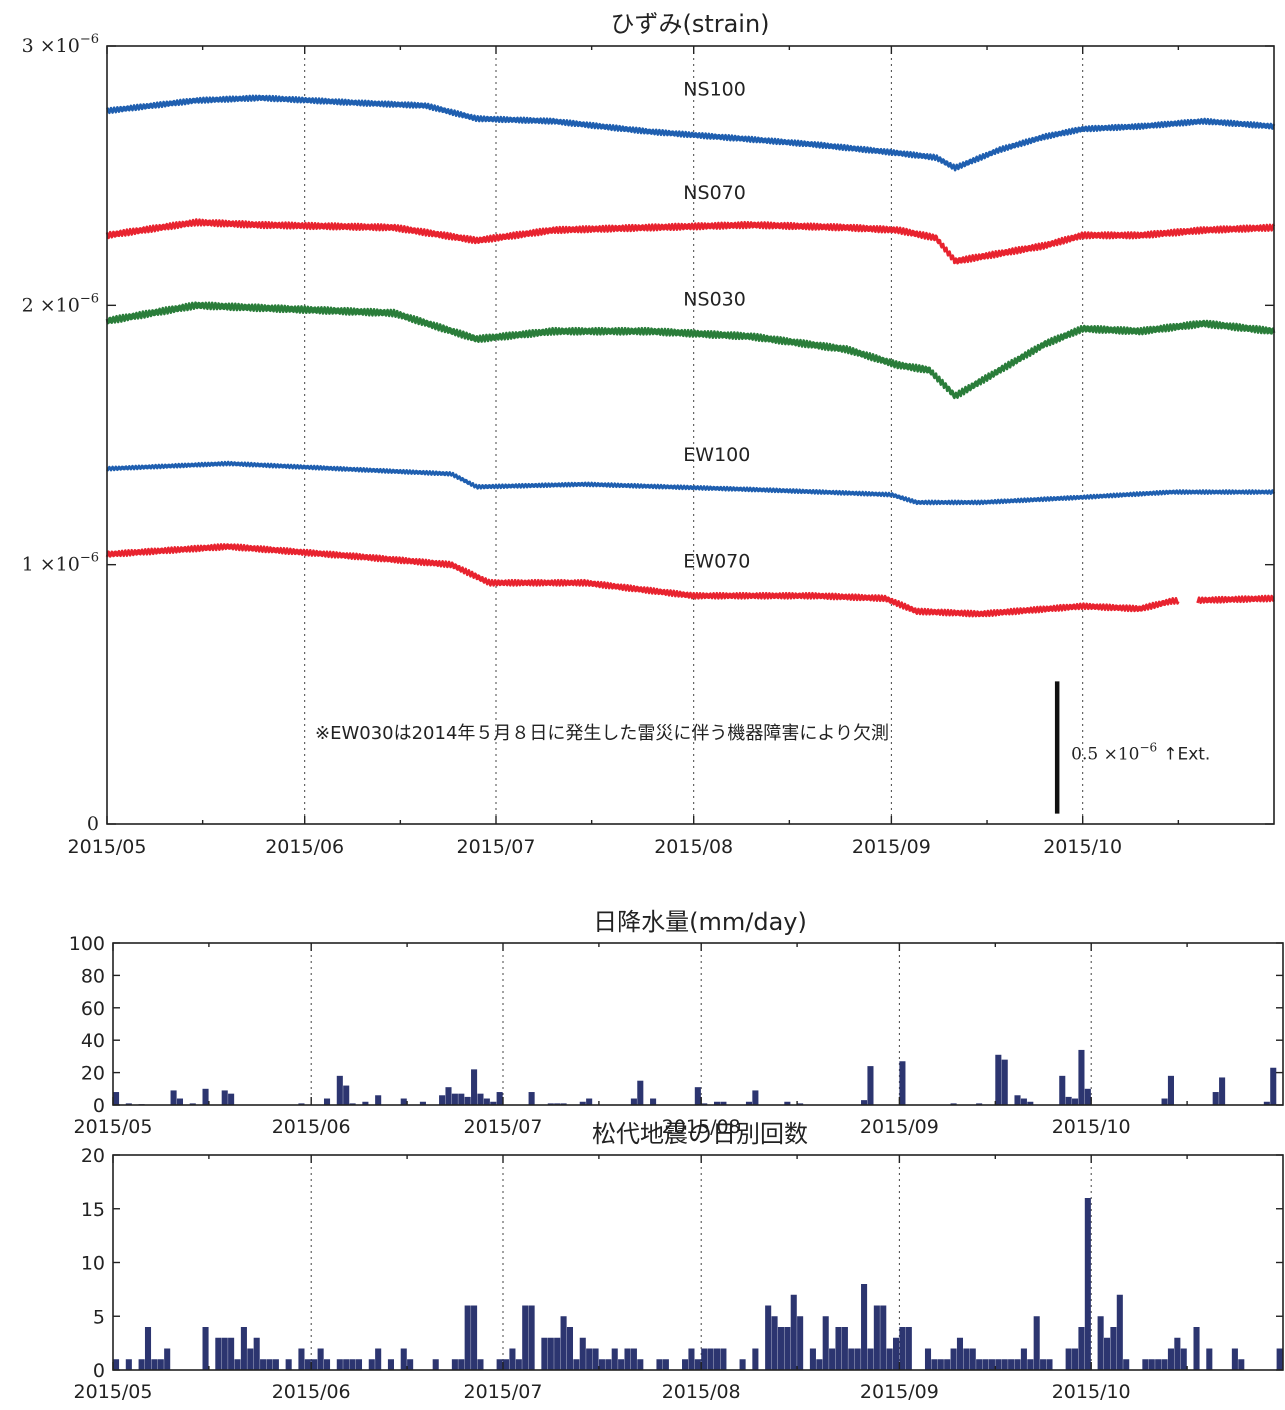  Describe the element at coordinates (716, 455) in the screenshot. I see `series-label-ew100: EW100` at that location.